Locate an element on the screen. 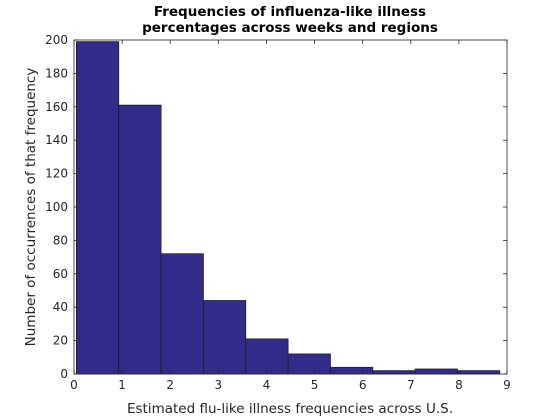  x-tick-label: 7 is located at coordinates (411, 385).